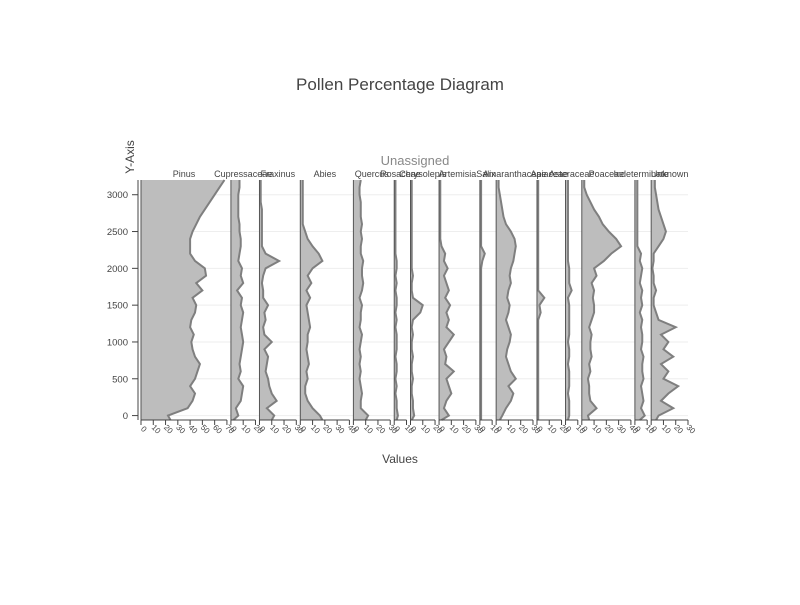 The height and width of the screenshot is (605, 800). I want to click on series-name-pinus: Pinus, so click(184, 174).